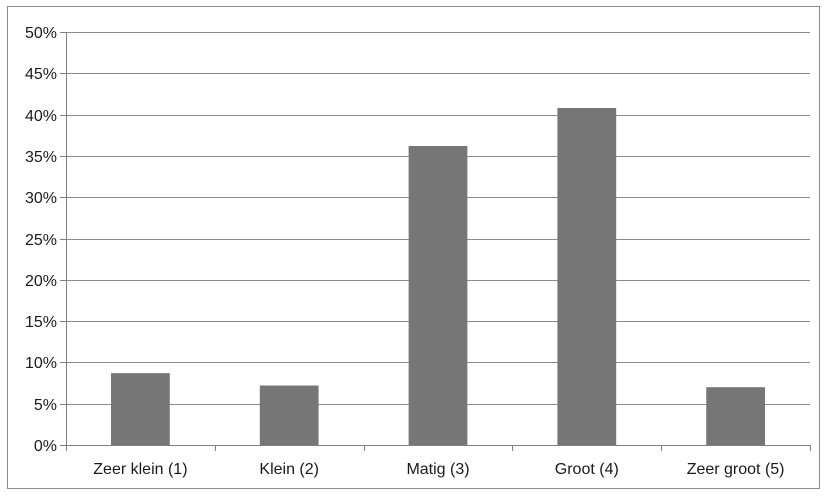 The width and height of the screenshot is (829, 497). I want to click on y-tick-label: 30%, so click(41, 198).